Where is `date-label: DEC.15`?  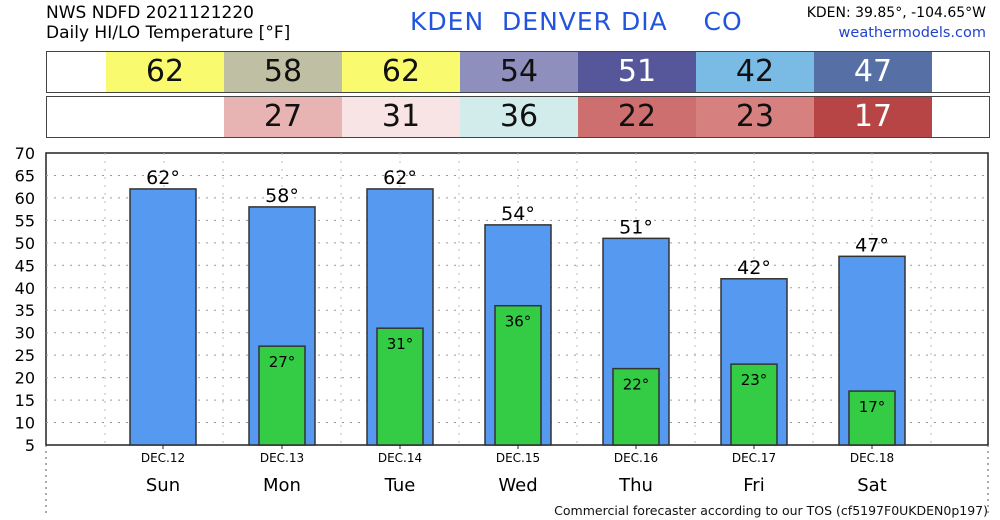 date-label: DEC.15 is located at coordinates (518, 458).